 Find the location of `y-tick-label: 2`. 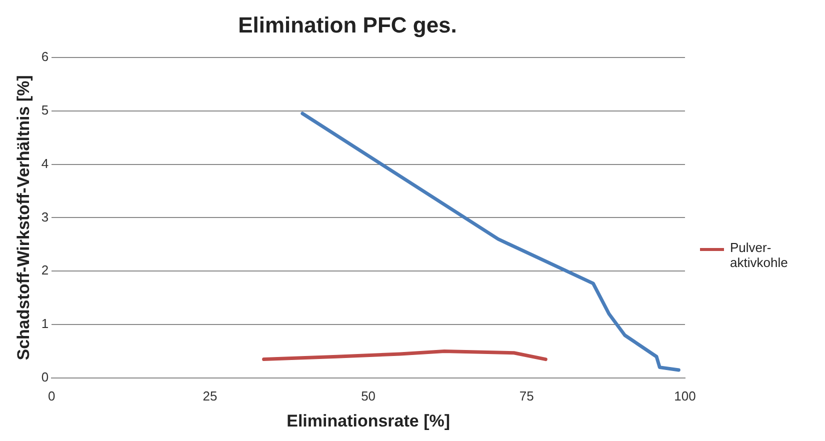

y-tick-label: 2 is located at coordinates (45, 270).